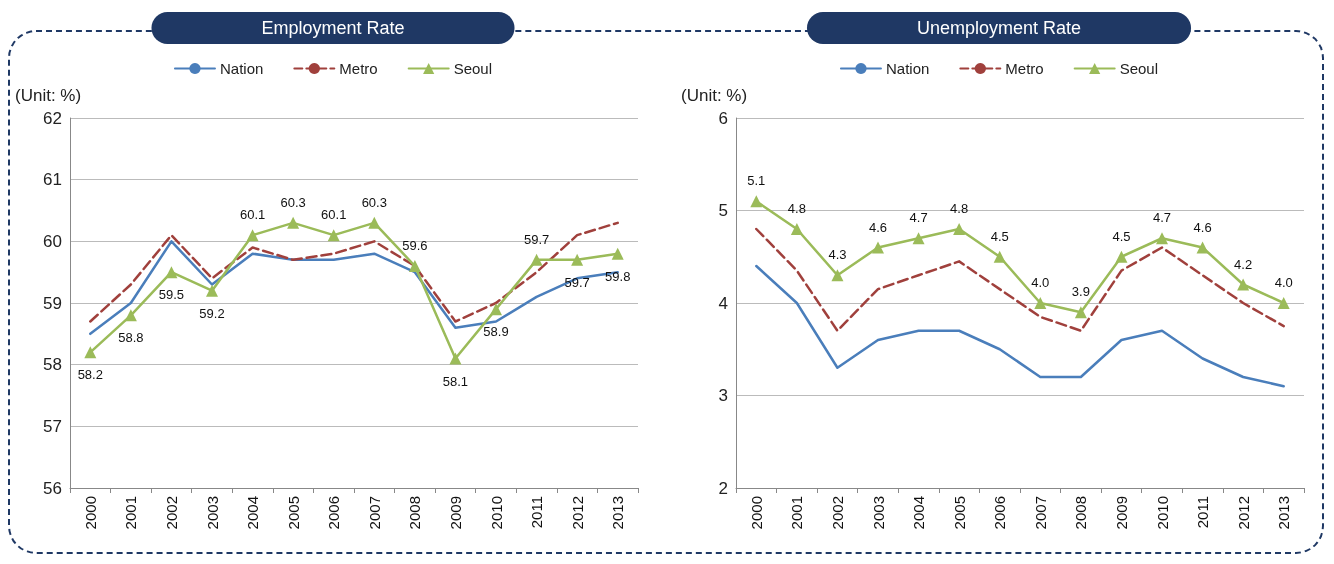 Image resolution: width=1334 pixels, height=564 pixels. What do you see at coordinates (618, 513) in the screenshot?
I see `x-tick-label: 2013` at bounding box center [618, 513].